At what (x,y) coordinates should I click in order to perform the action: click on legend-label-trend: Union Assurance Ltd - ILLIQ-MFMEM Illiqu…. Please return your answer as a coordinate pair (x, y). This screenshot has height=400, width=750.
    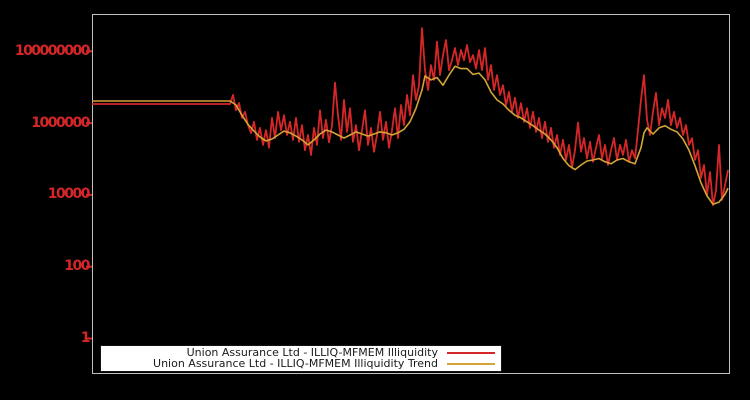
    Looking at the image, I should click on (295, 363).